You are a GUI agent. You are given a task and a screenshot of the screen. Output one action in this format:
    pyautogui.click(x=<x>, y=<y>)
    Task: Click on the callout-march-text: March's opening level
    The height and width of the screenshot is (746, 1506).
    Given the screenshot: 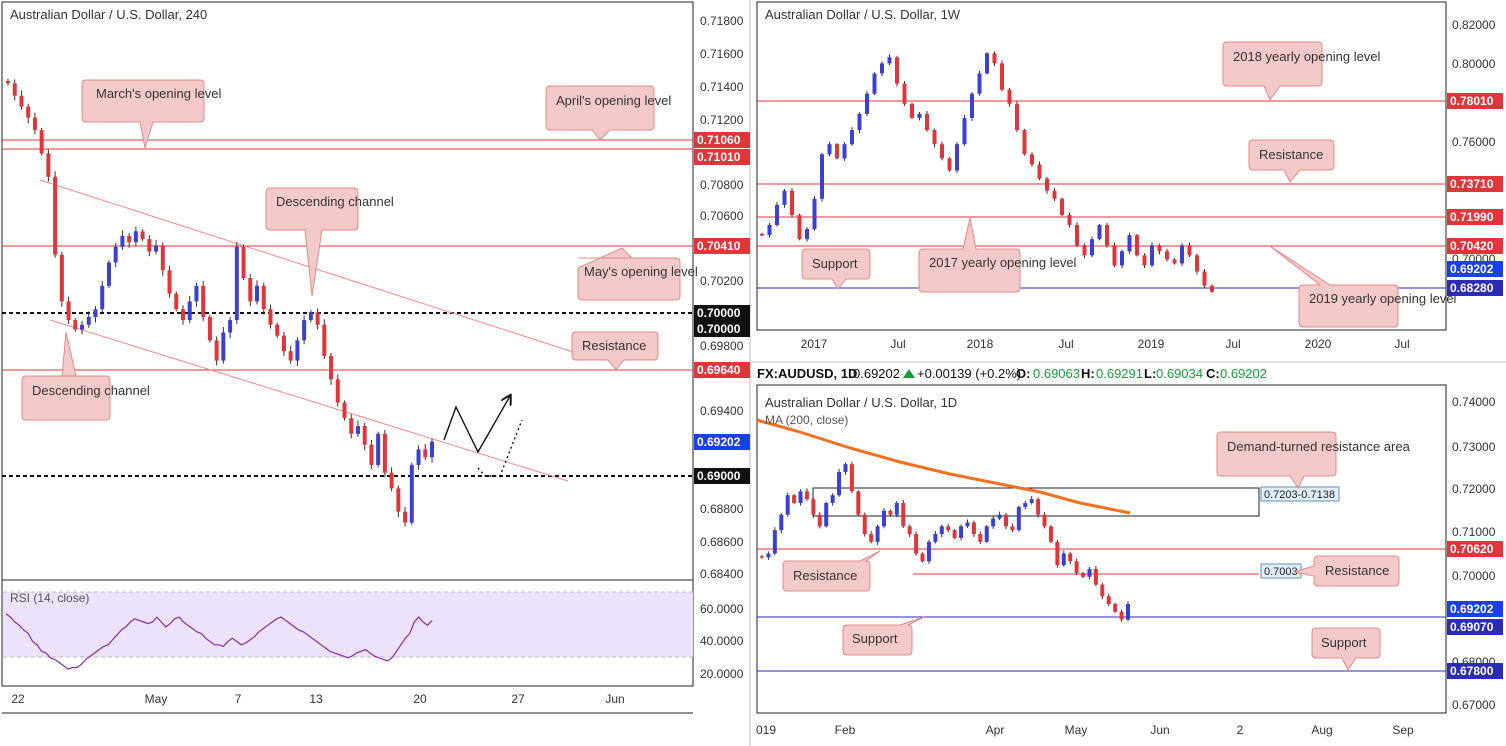 What is the action you would take?
    pyautogui.click(x=158, y=93)
    